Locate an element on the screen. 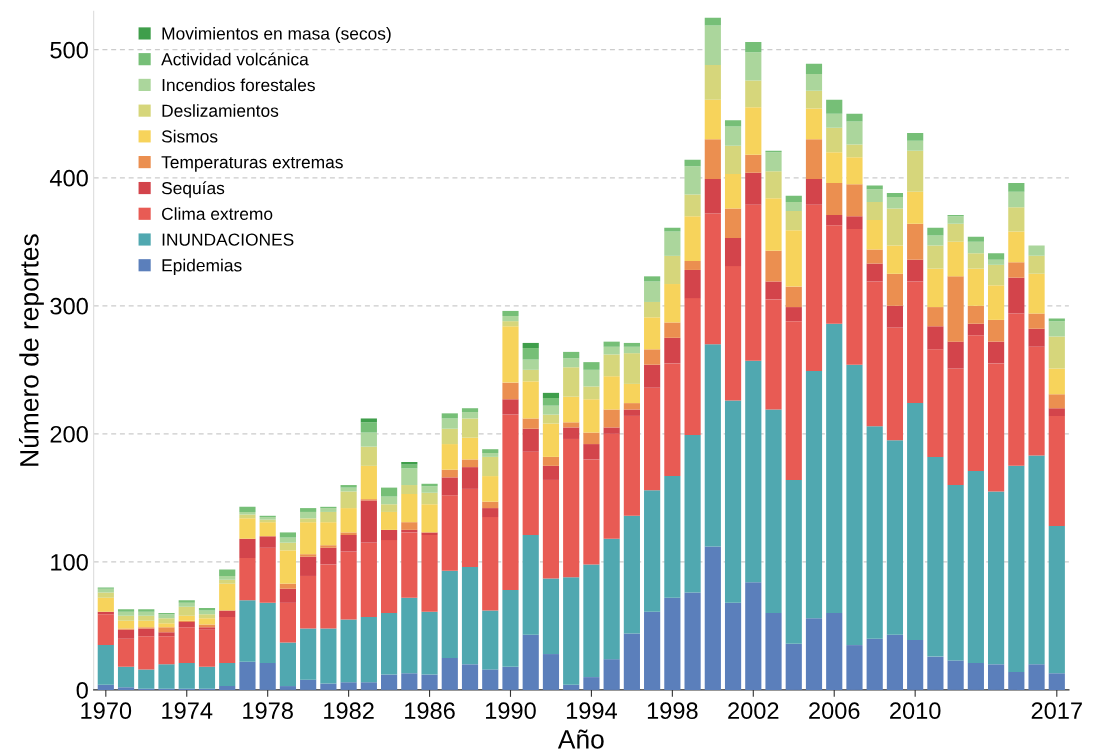 This screenshot has width=1102, height=754. legend-label: Movimientos en masa (secos) is located at coordinates (276, 35).